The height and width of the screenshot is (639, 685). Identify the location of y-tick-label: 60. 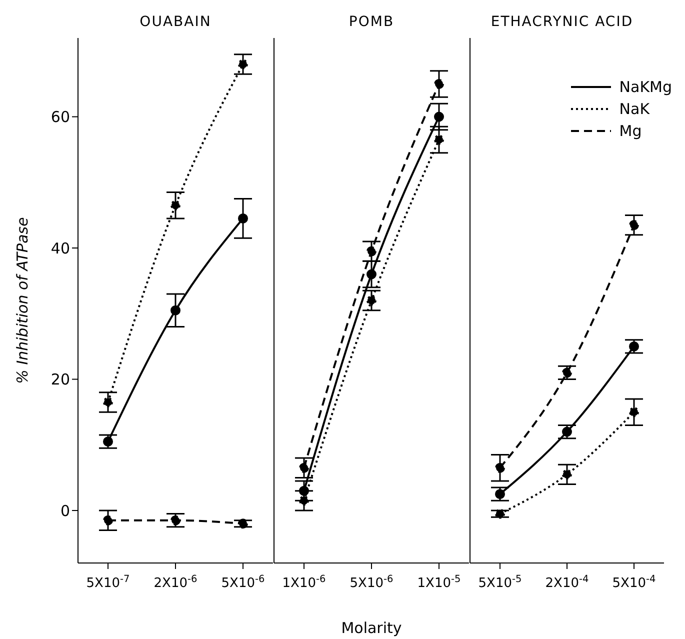
(60, 117).